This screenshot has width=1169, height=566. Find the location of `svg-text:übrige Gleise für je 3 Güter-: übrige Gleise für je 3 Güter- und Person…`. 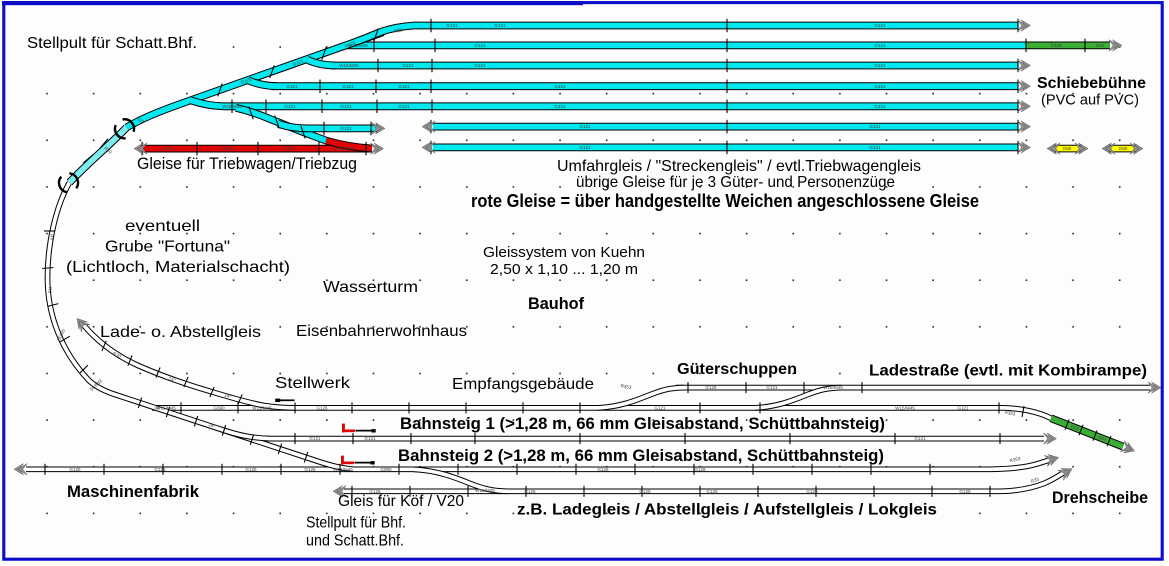

svg-text:übrige Gleise für je 3 Güter-: übrige Gleise für je 3 Güter- und Person… is located at coordinates (735, 182).